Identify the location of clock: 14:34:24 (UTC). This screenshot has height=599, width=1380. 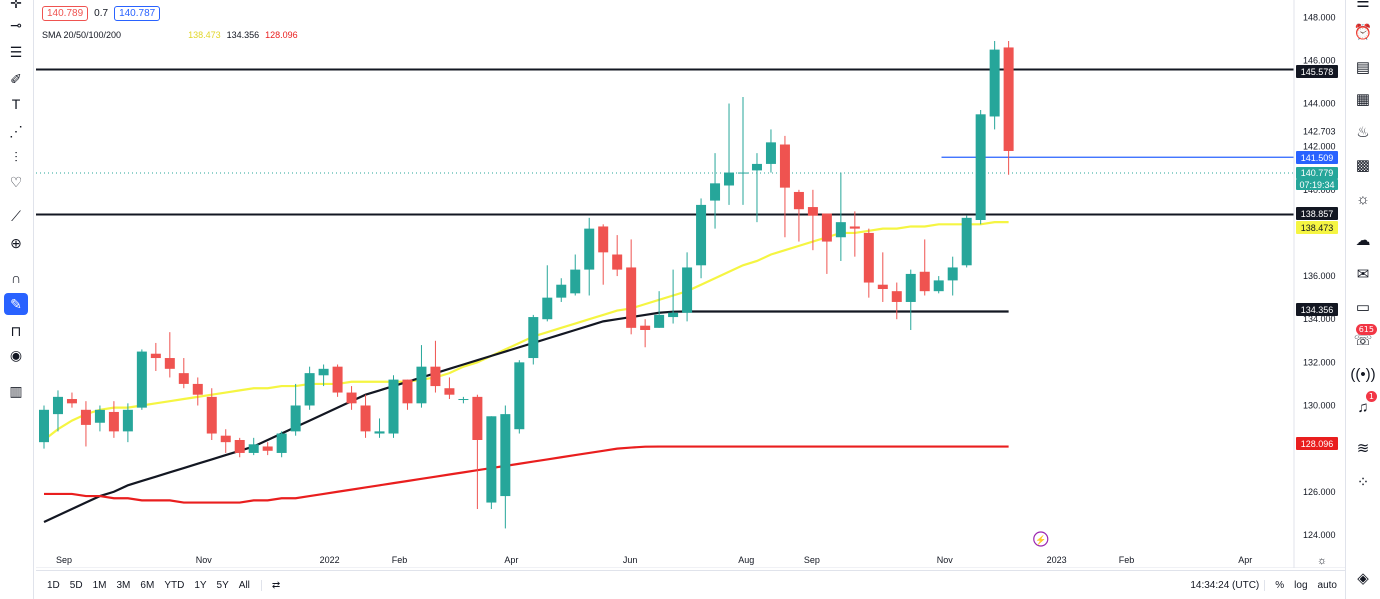
(1225, 585).